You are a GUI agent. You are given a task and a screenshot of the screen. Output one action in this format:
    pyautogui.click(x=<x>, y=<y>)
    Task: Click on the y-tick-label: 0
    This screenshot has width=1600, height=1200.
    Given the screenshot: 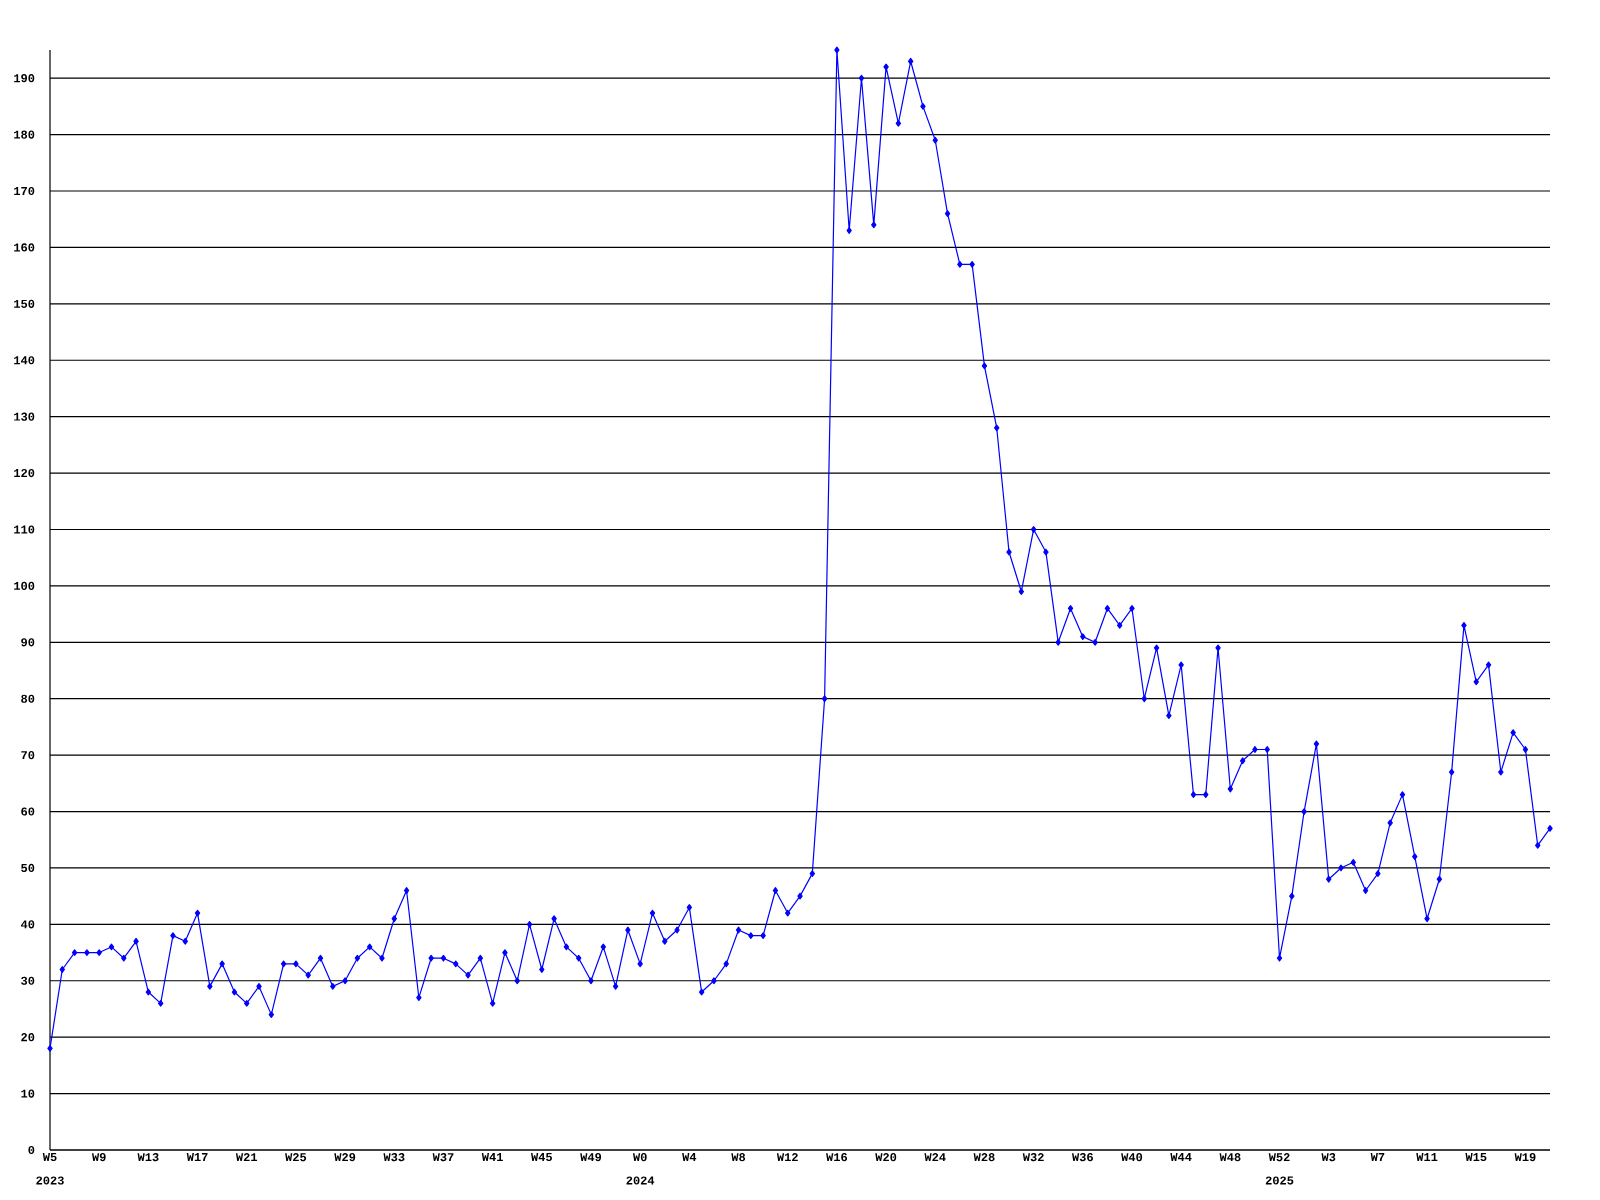 What is the action you would take?
    pyautogui.click(x=31, y=1150)
    